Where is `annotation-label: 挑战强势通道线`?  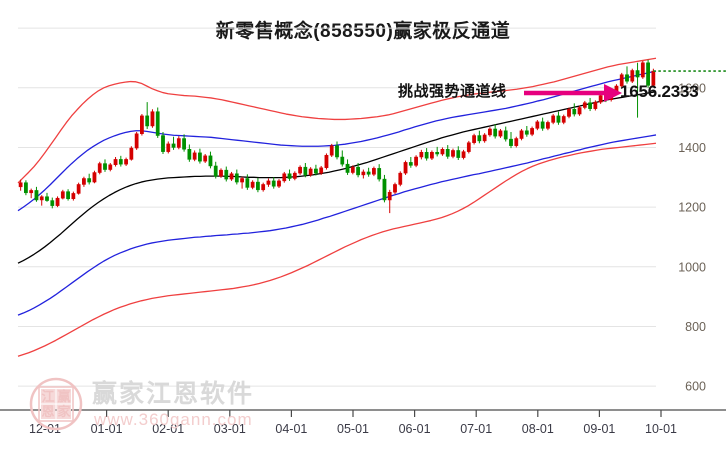 annotation-label: 挑战强势通道线 is located at coordinates (452, 91).